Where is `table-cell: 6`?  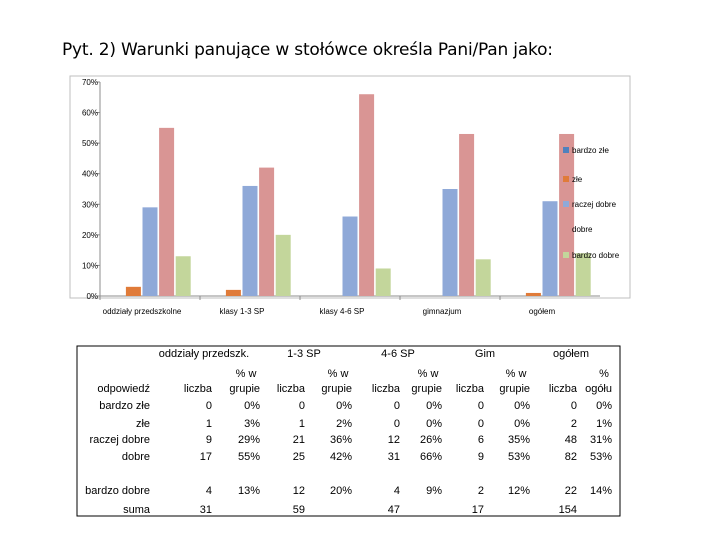
table-cell: 6 is located at coordinates (481, 440).